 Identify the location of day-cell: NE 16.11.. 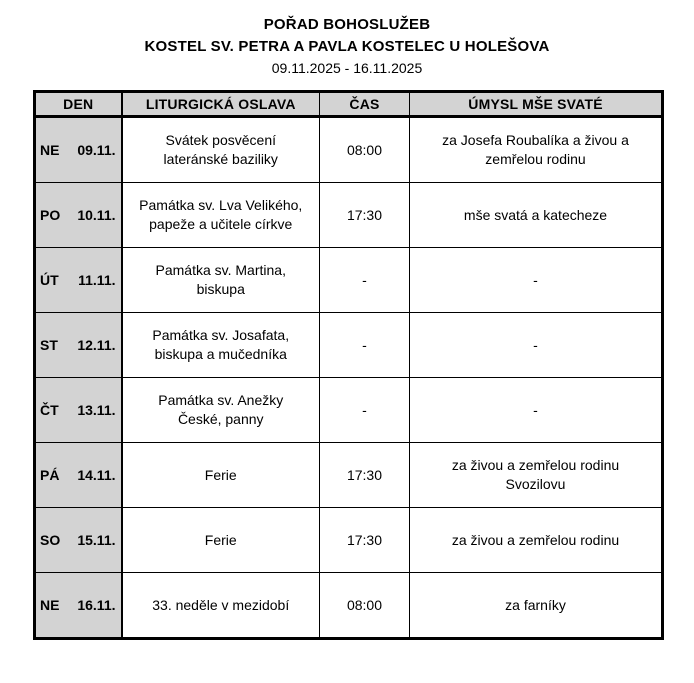
(78, 605).